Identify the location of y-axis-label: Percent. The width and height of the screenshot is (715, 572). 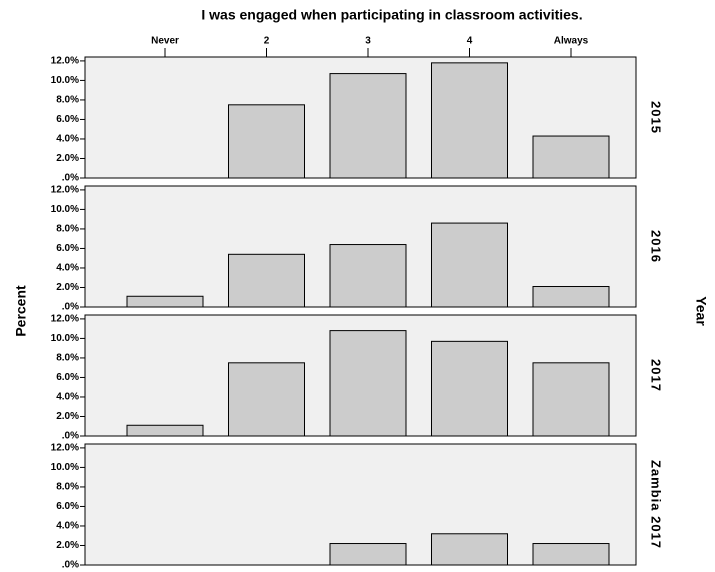
(21, 311).